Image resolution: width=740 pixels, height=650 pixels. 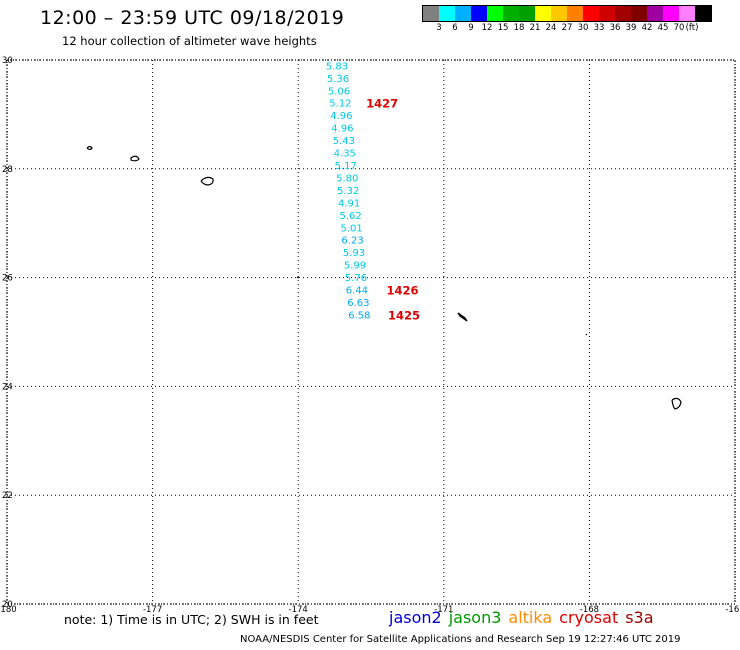 I want to click on legend-label: 12, so click(x=487, y=28).